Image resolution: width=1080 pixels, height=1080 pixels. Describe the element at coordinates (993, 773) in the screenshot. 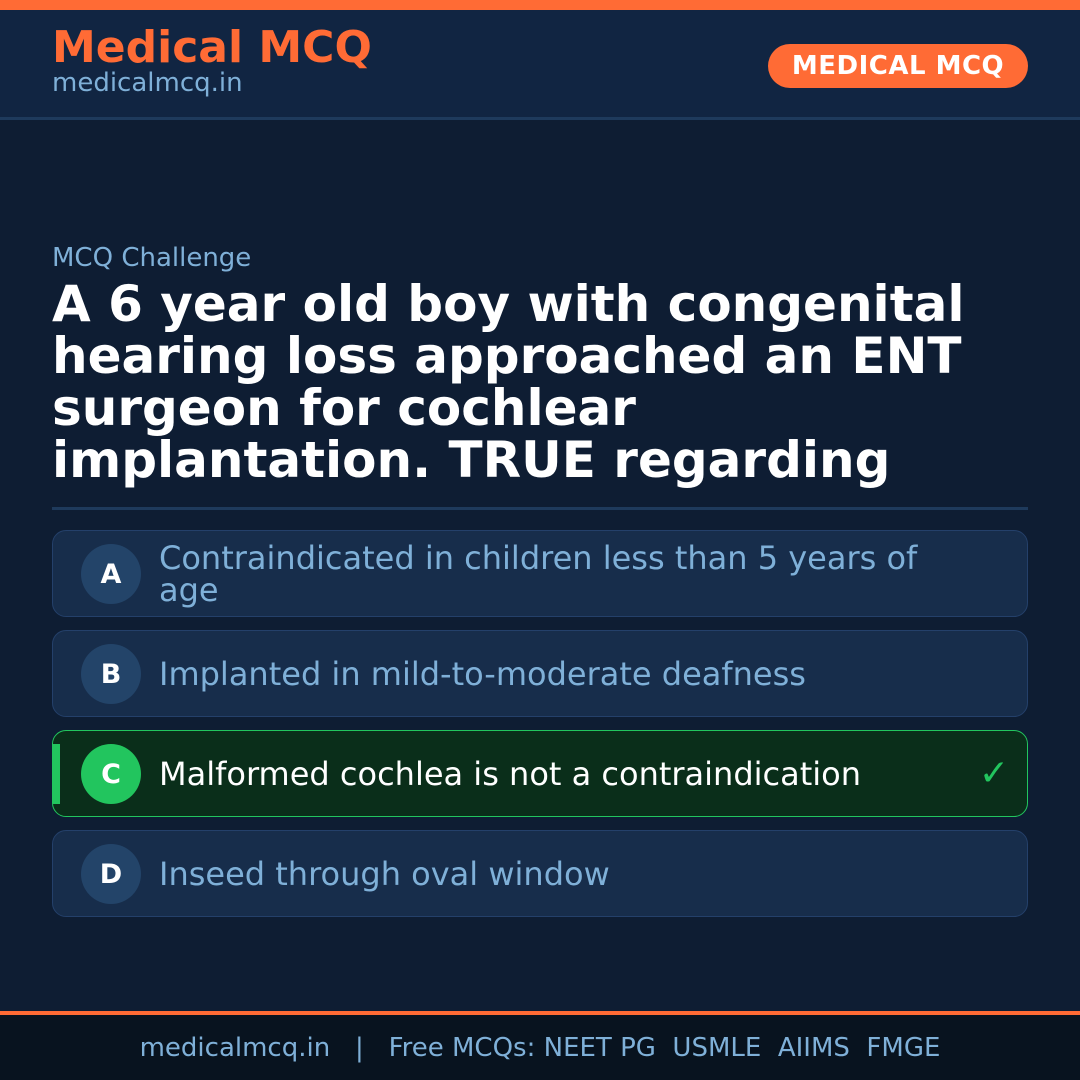

I see `check-icon: ✓` at that location.